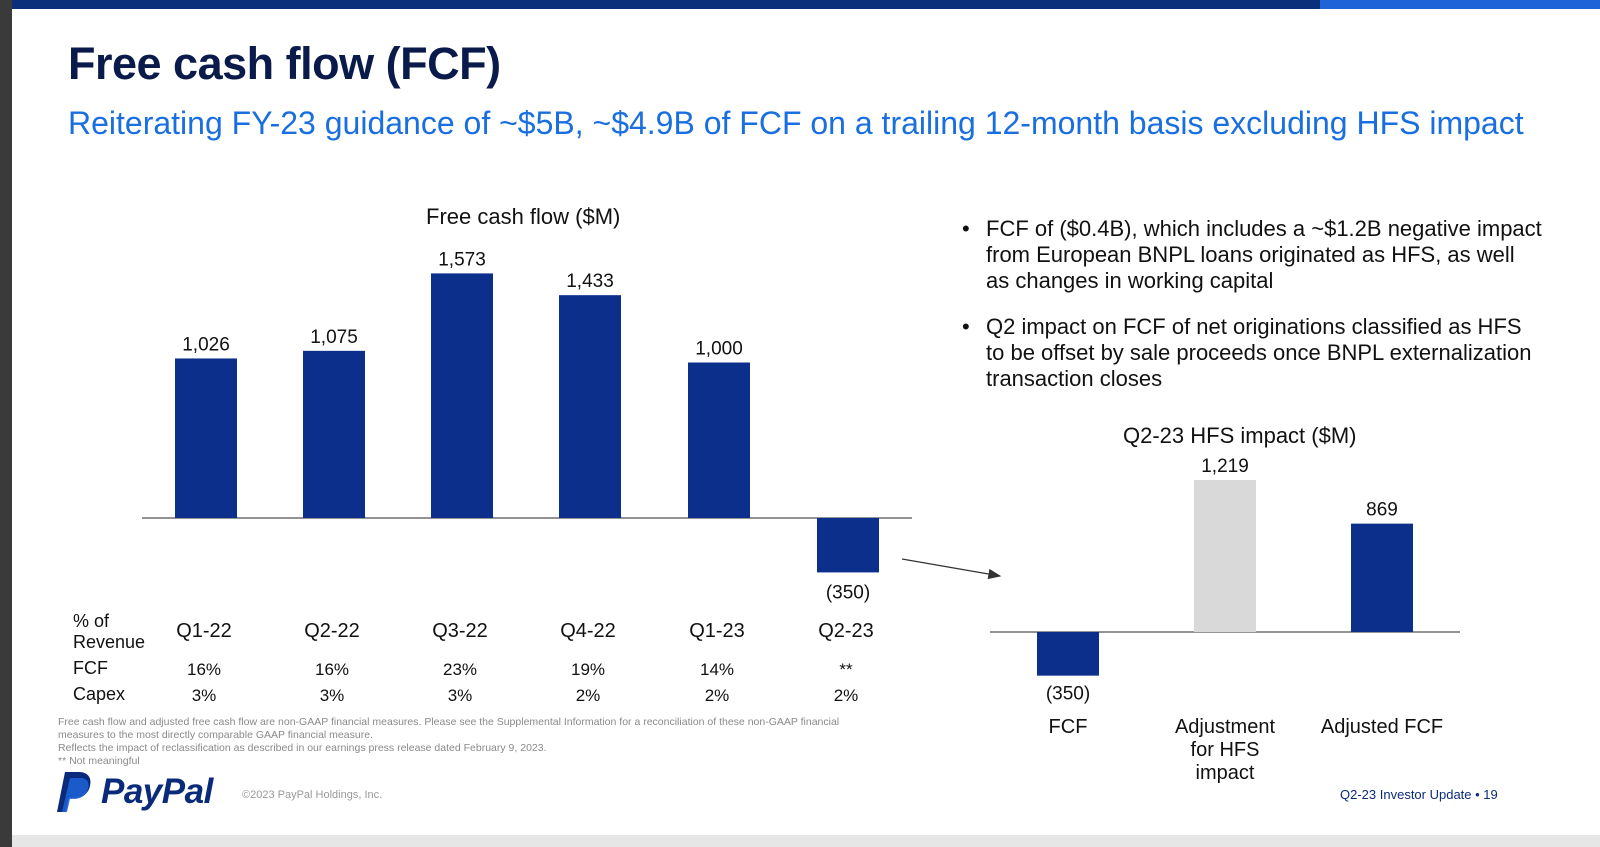  I want to click on footnote-line: ** Not meaningful, so click(99, 761).